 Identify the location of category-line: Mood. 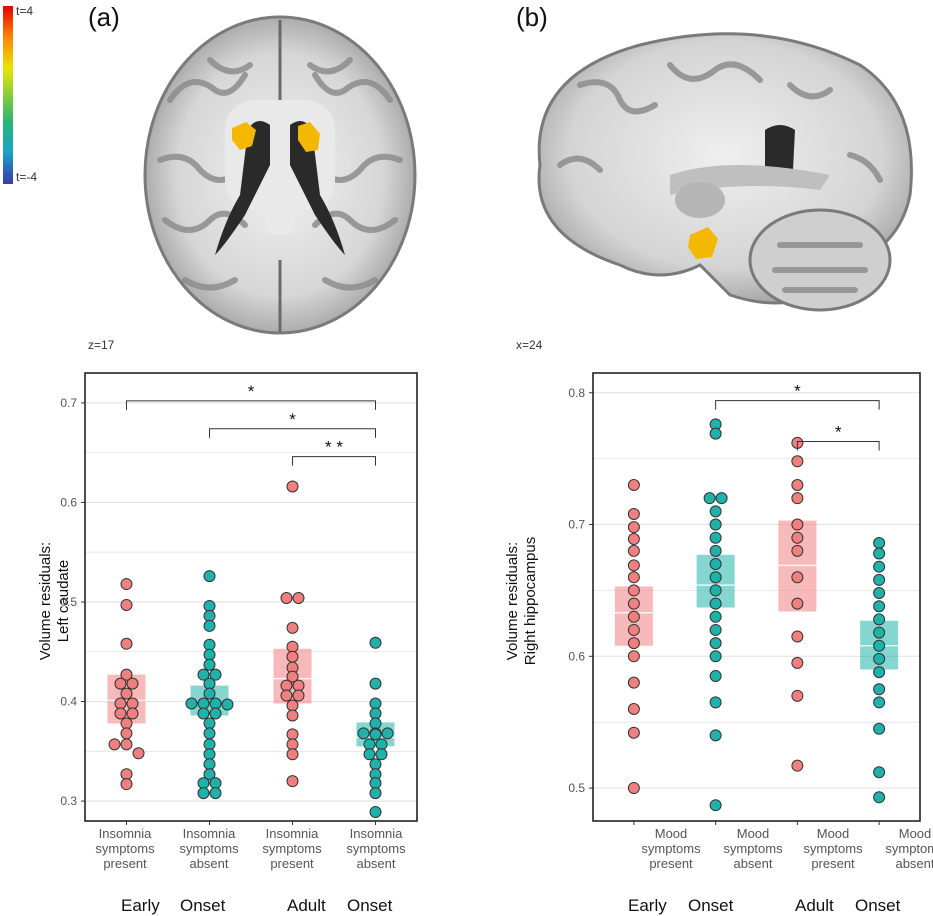
(753, 833).